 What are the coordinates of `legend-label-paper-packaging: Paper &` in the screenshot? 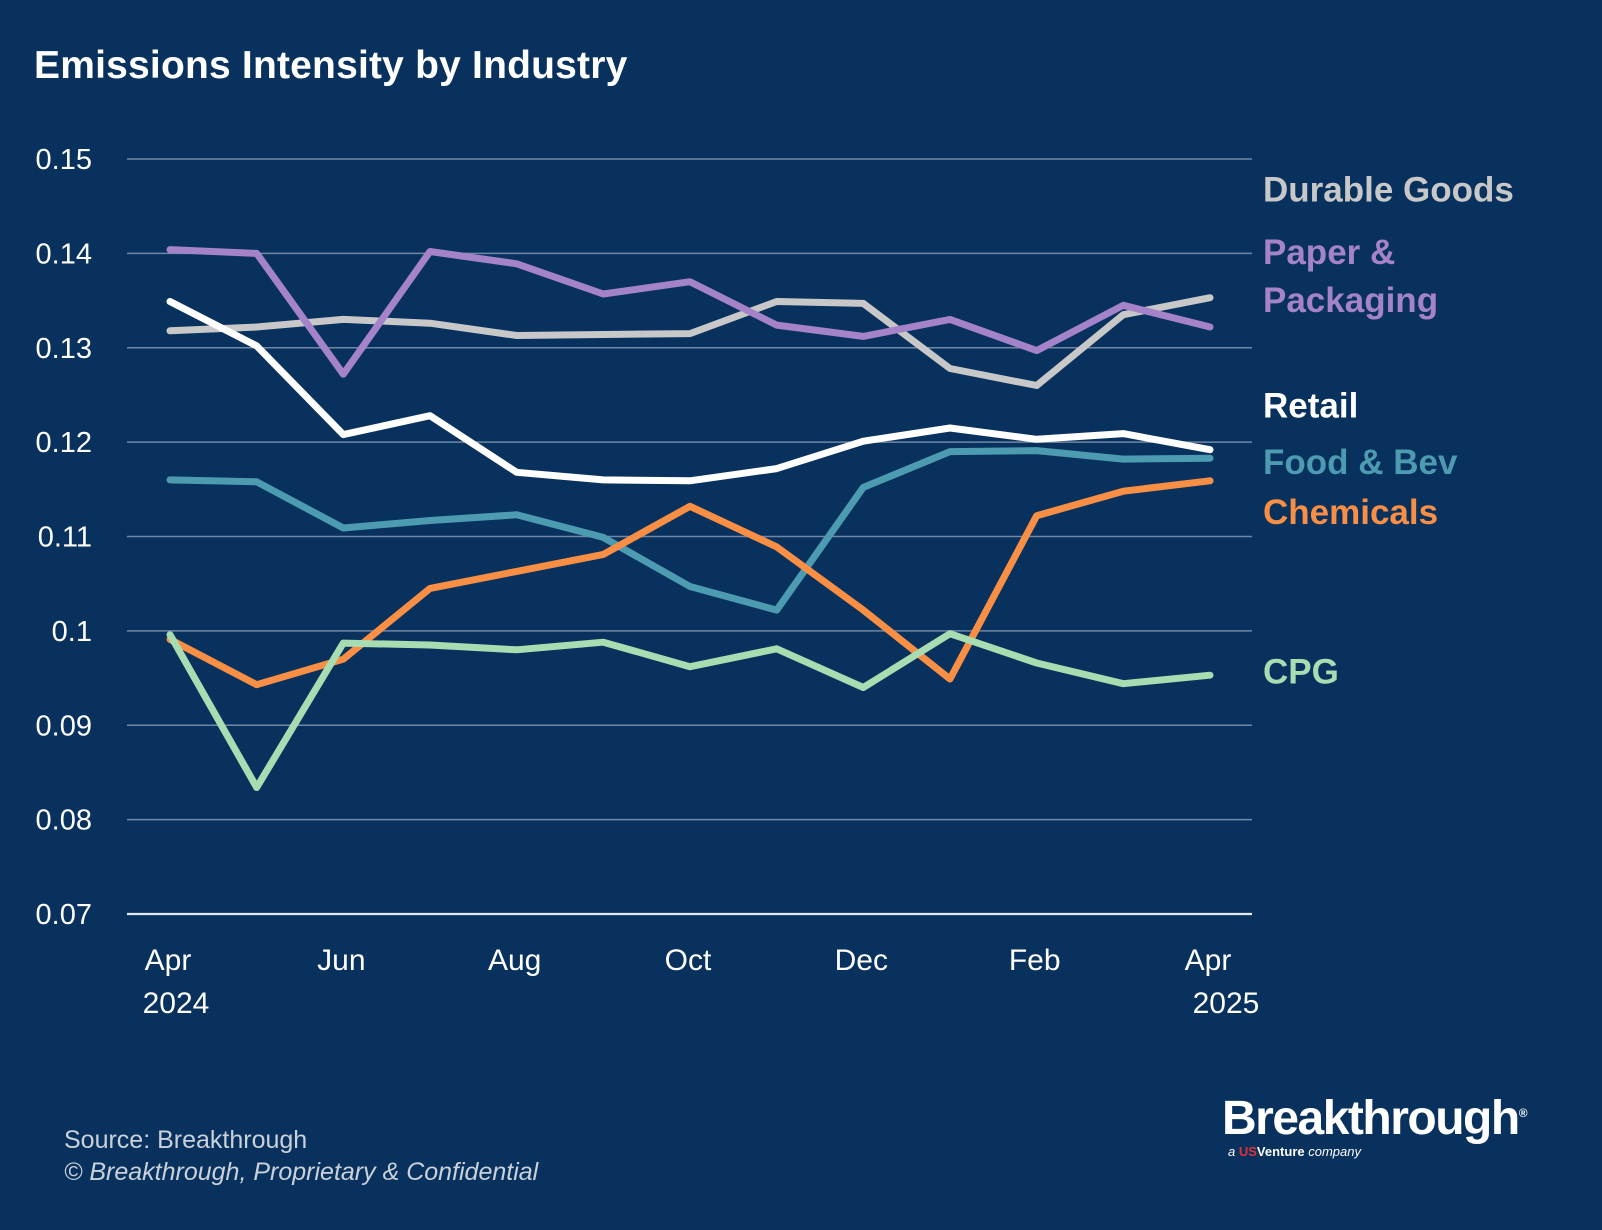 It's located at (1329, 252).